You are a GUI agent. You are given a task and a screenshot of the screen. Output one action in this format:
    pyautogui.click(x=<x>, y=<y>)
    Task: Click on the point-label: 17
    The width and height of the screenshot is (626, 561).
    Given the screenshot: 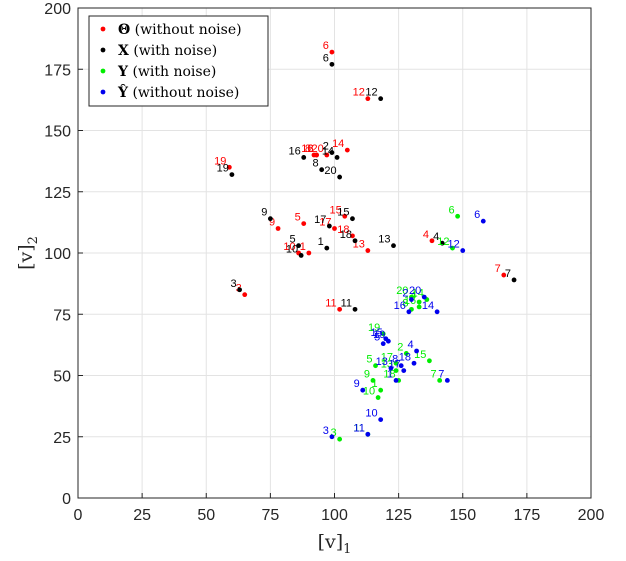 What is the action you would take?
    pyautogui.click(x=320, y=220)
    